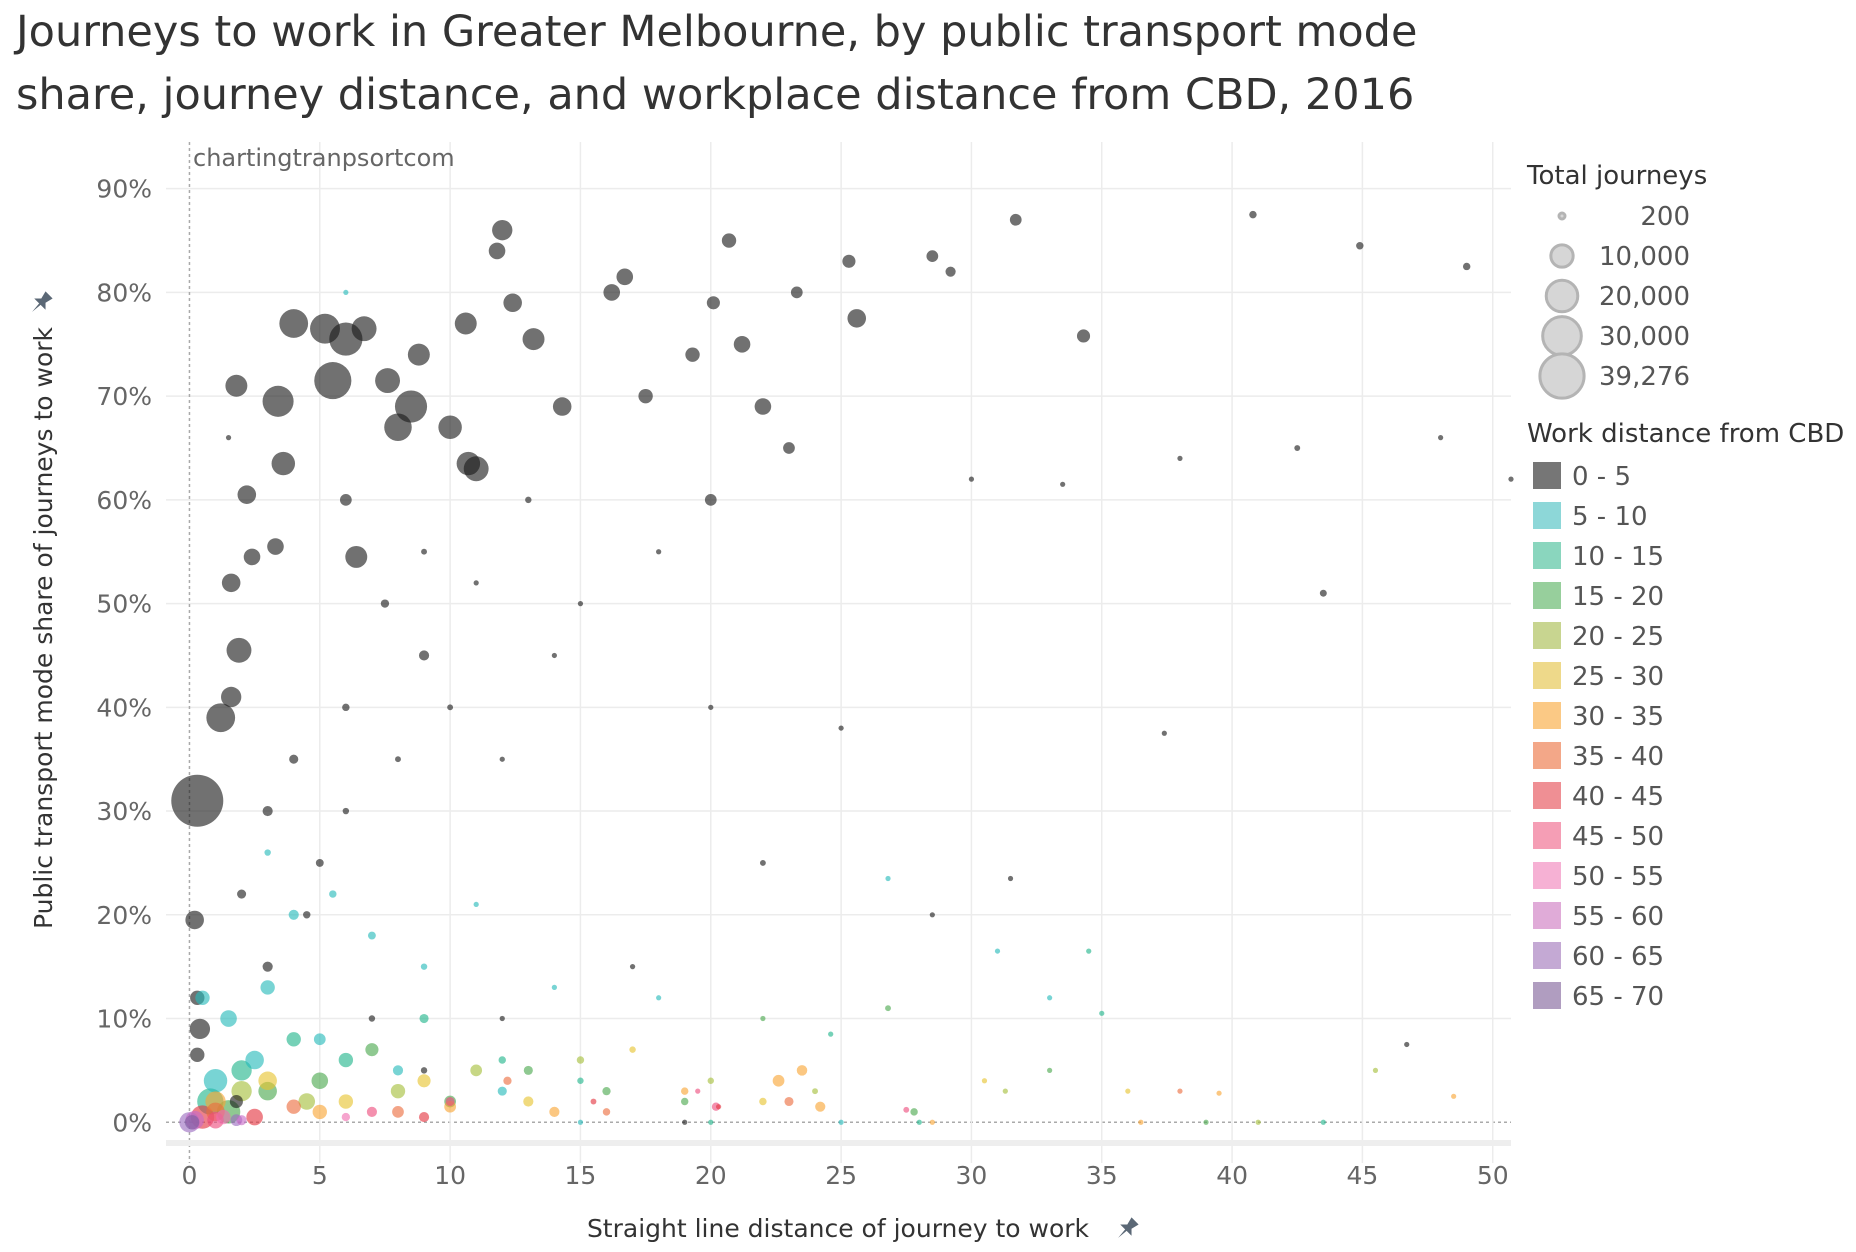  What do you see at coordinates (1618, 757) in the screenshot?
I see `color-legend-label: 35 - 40` at bounding box center [1618, 757].